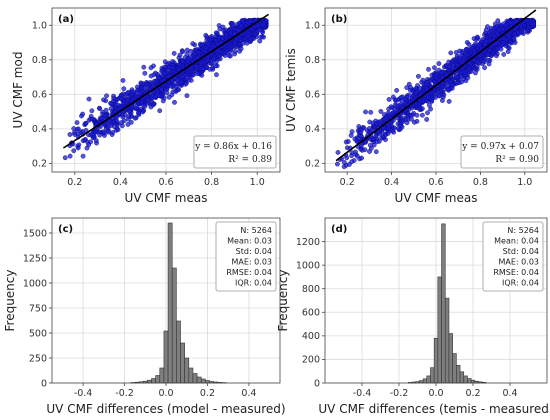  I want to click on panel-label: (b), so click(339, 19).